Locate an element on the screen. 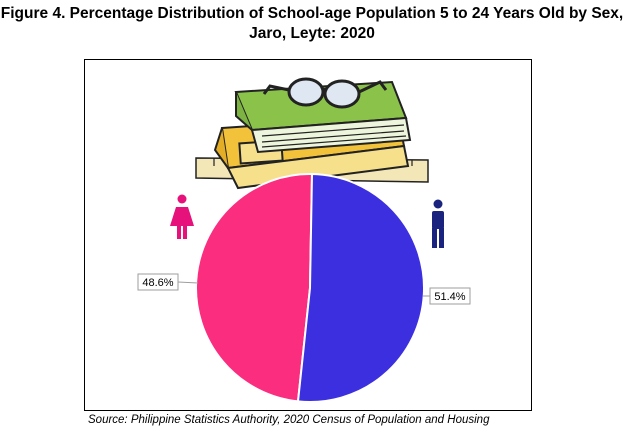 The width and height of the screenshot is (624, 435). female-person-icon is located at coordinates (182, 216).